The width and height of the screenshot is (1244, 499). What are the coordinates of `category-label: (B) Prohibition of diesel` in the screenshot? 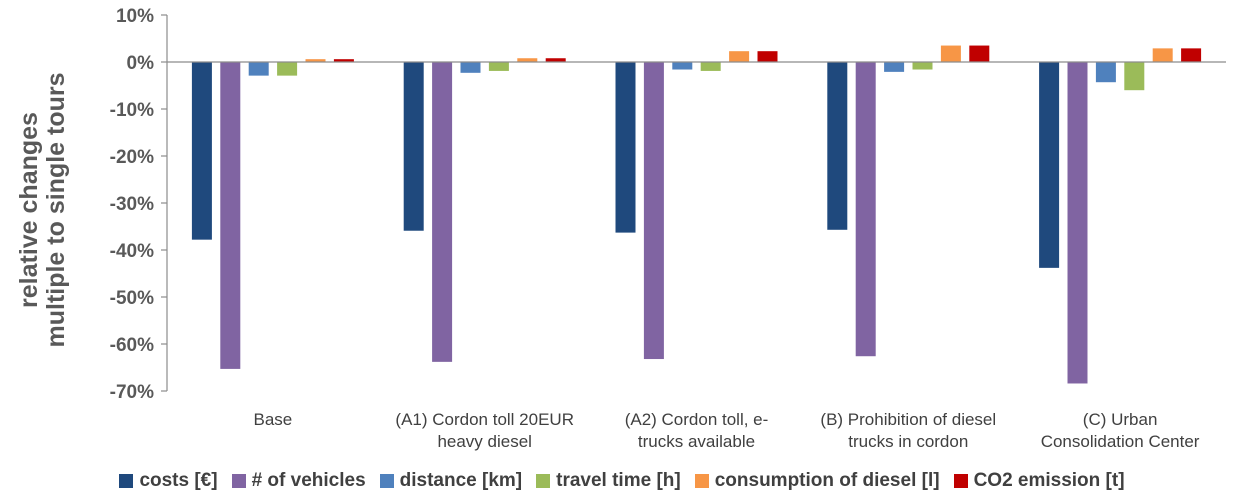 It's located at (908, 419).